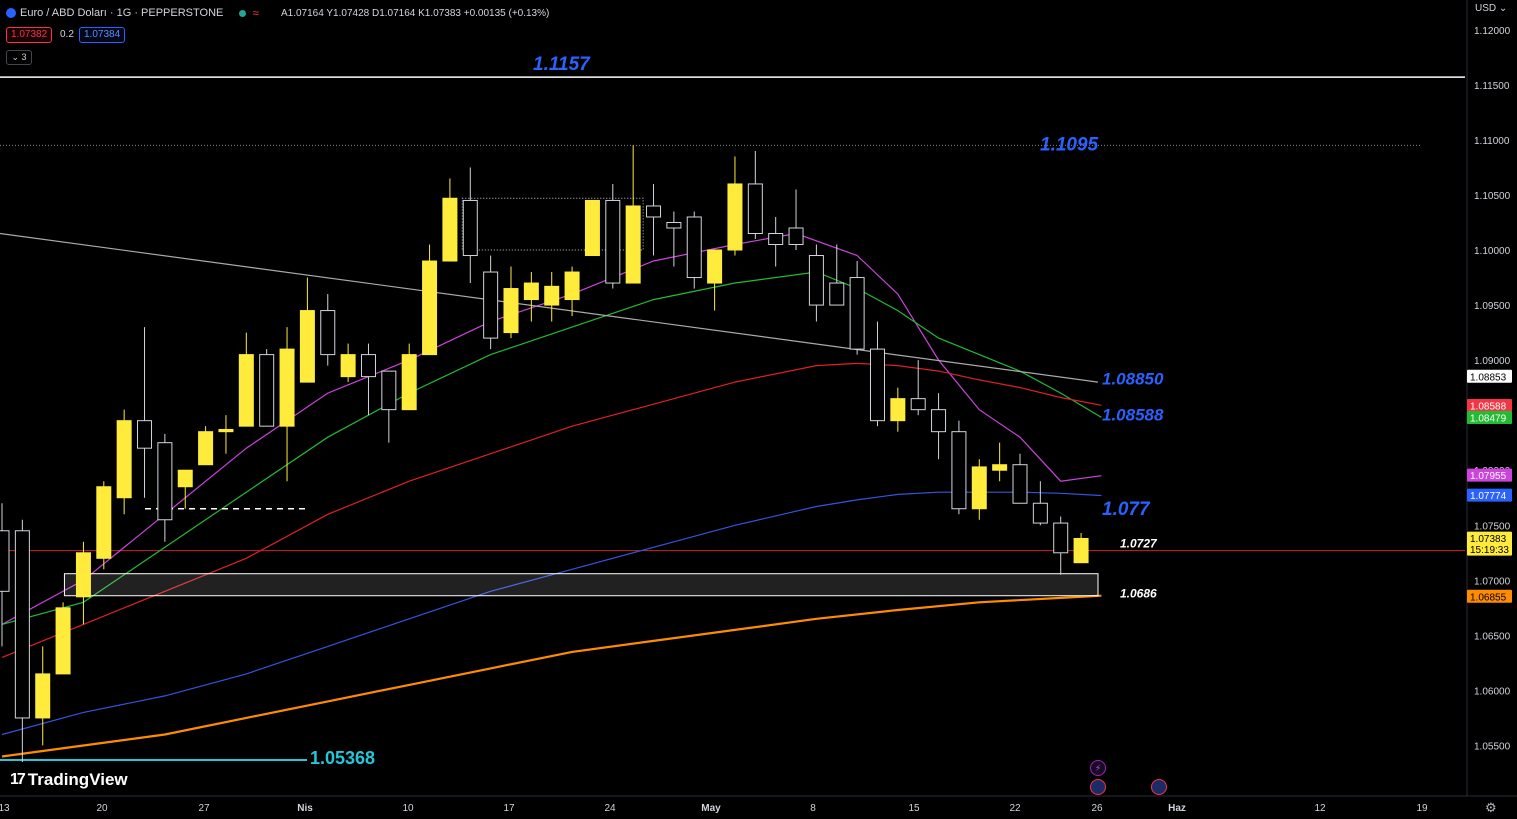  What do you see at coordinates (1098, 768) in the screenshot?
I see `event-lightning-icon: ⚡` at bounding box center [1098, 768].